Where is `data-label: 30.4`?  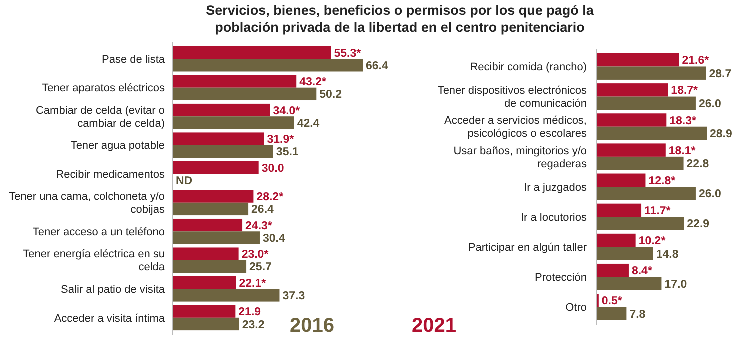 data-label: 30.4 is located at coordinates (274, 238).